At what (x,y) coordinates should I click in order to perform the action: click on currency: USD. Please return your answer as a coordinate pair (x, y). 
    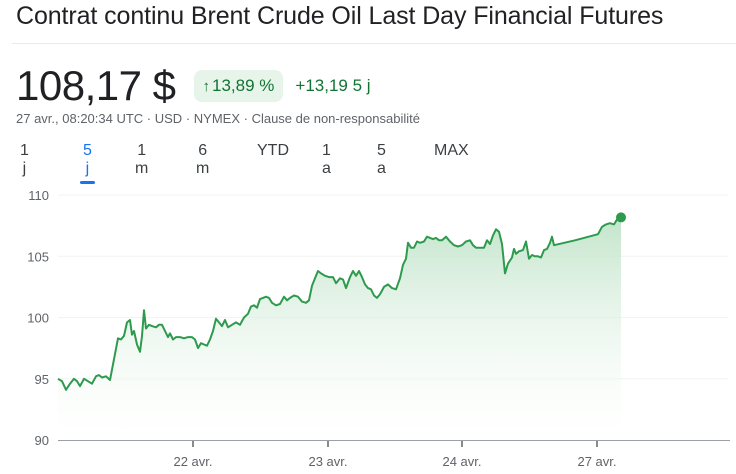
    Looking at the image, I should click on (168, 118).